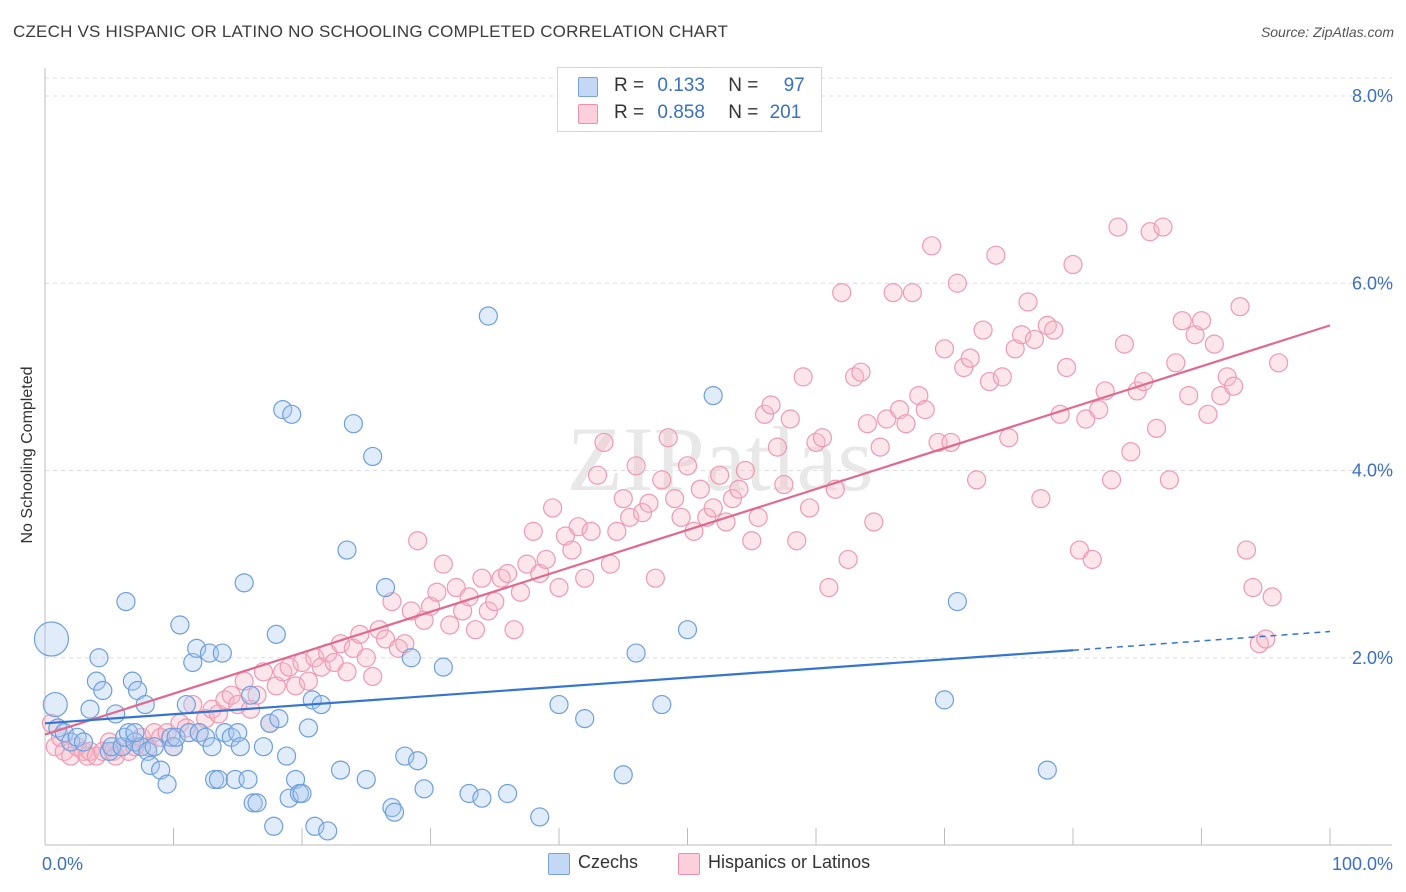  I want to click on legend-r-value: 0.133, so click(681, 85).